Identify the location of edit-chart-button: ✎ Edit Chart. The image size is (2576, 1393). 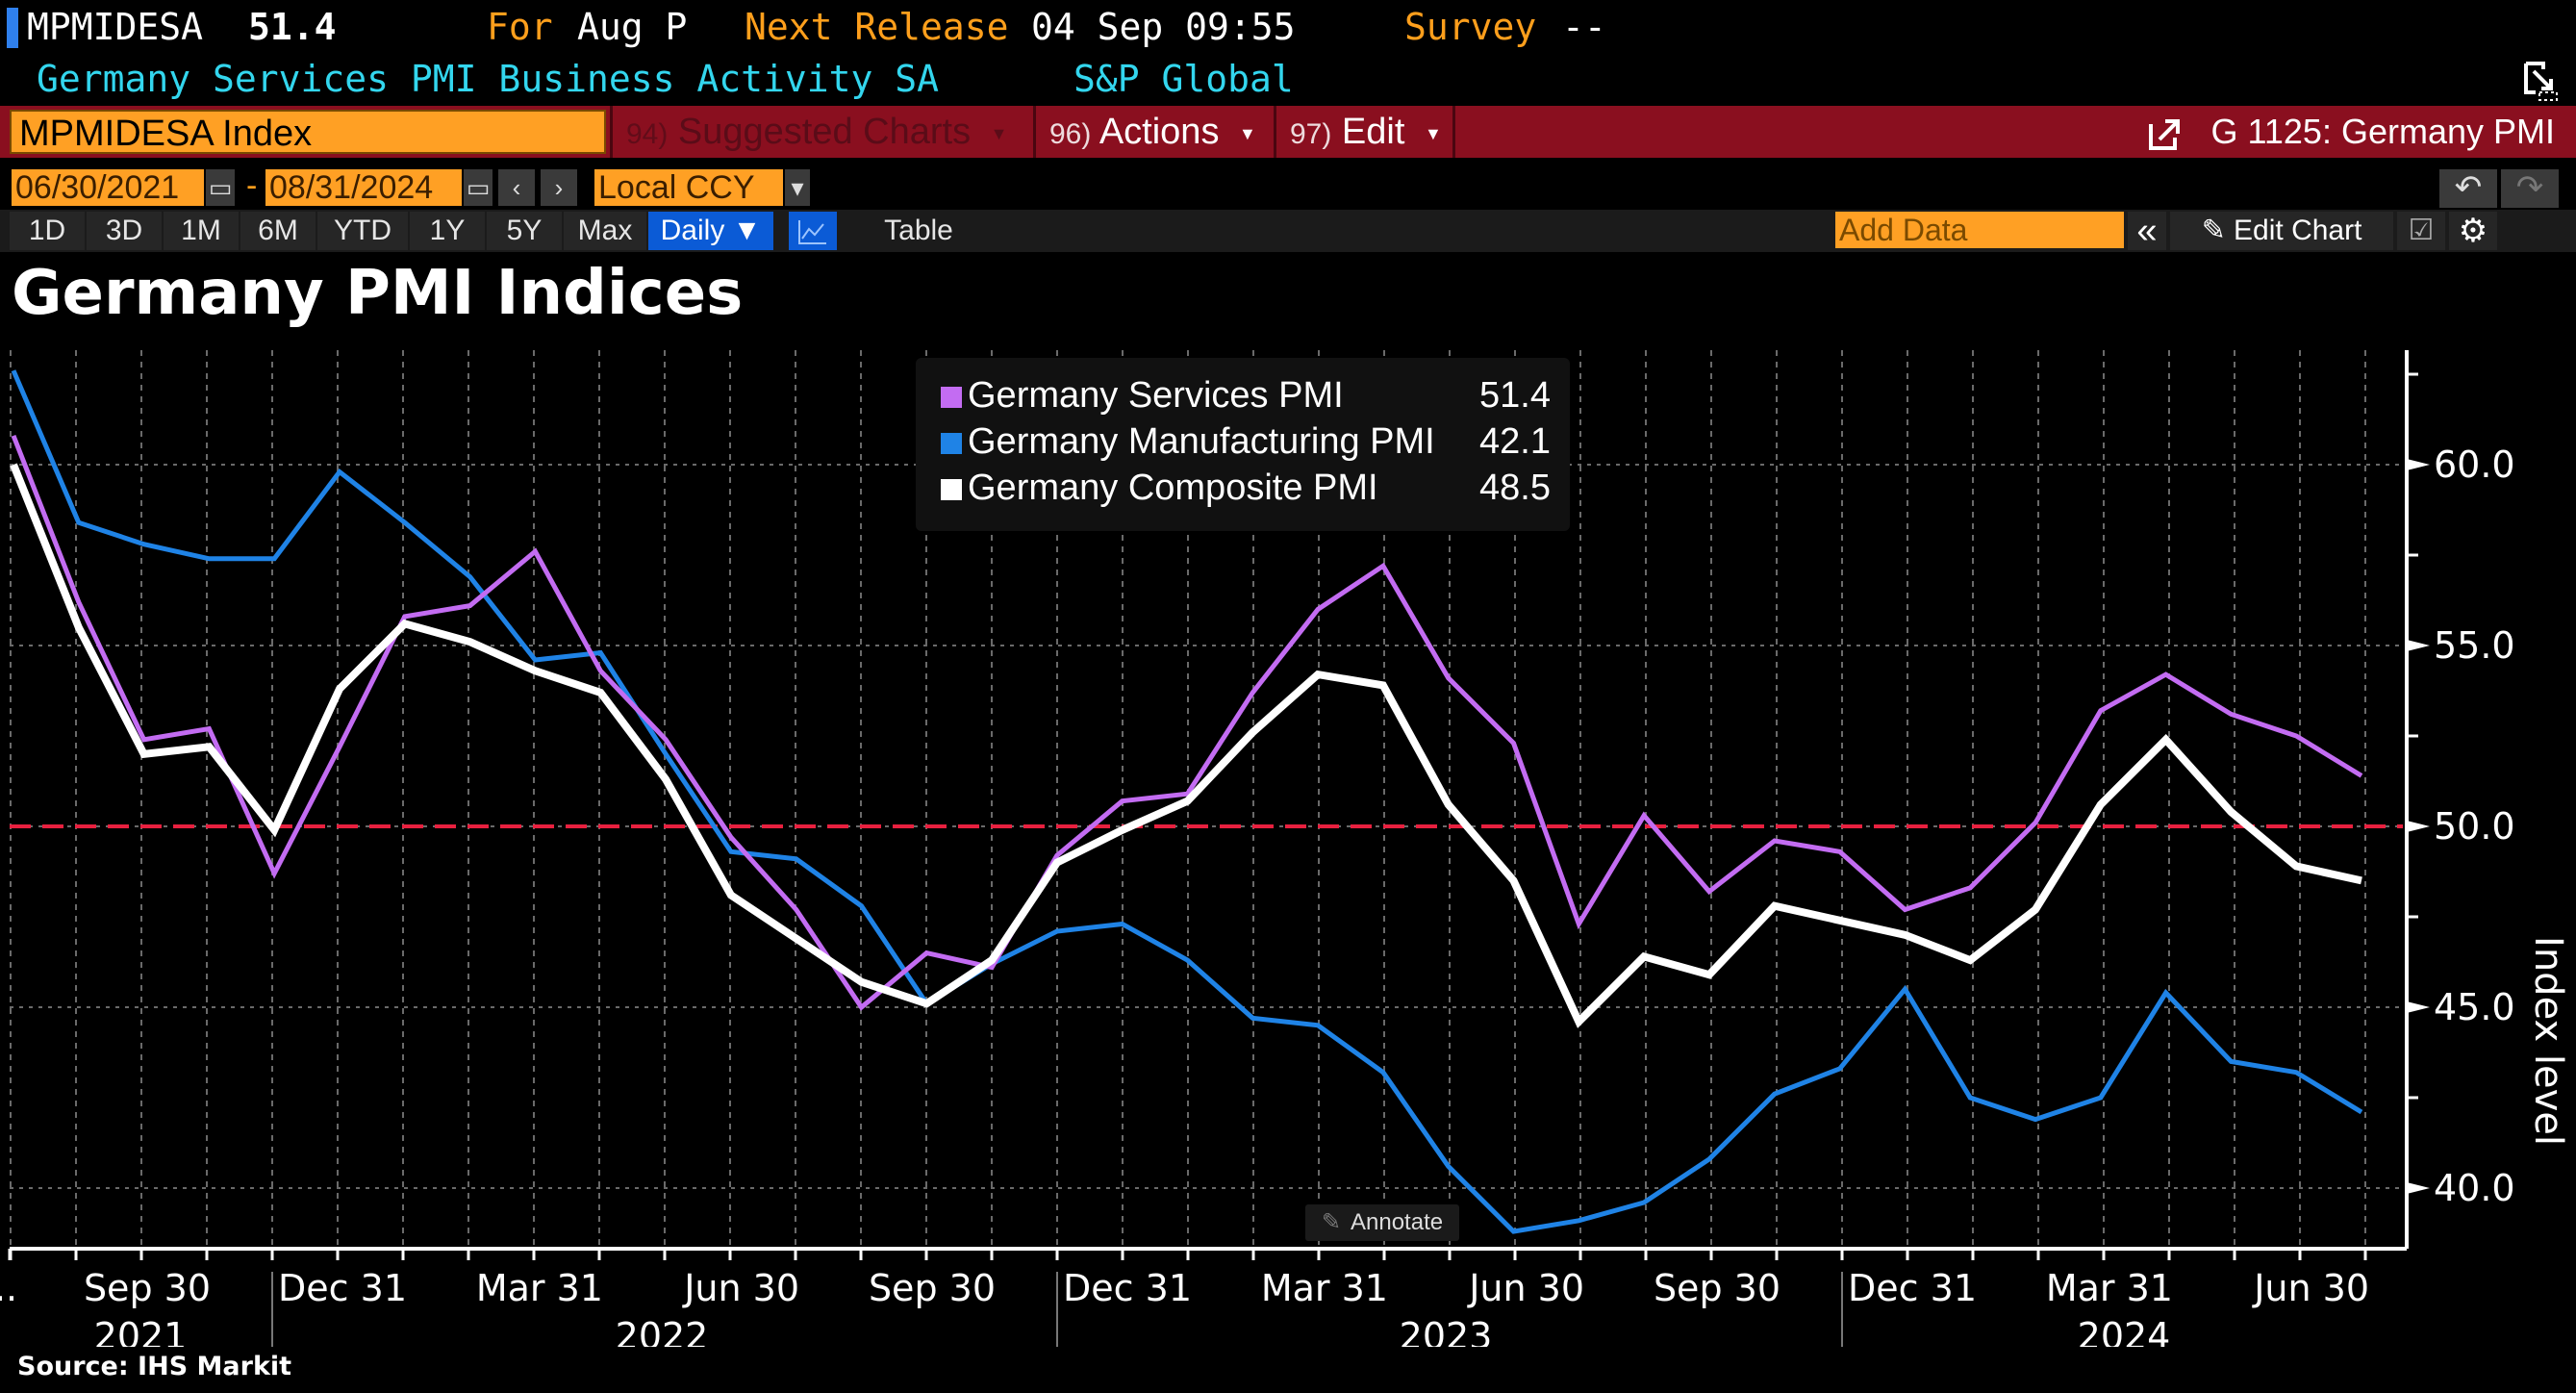
(2281, 231).